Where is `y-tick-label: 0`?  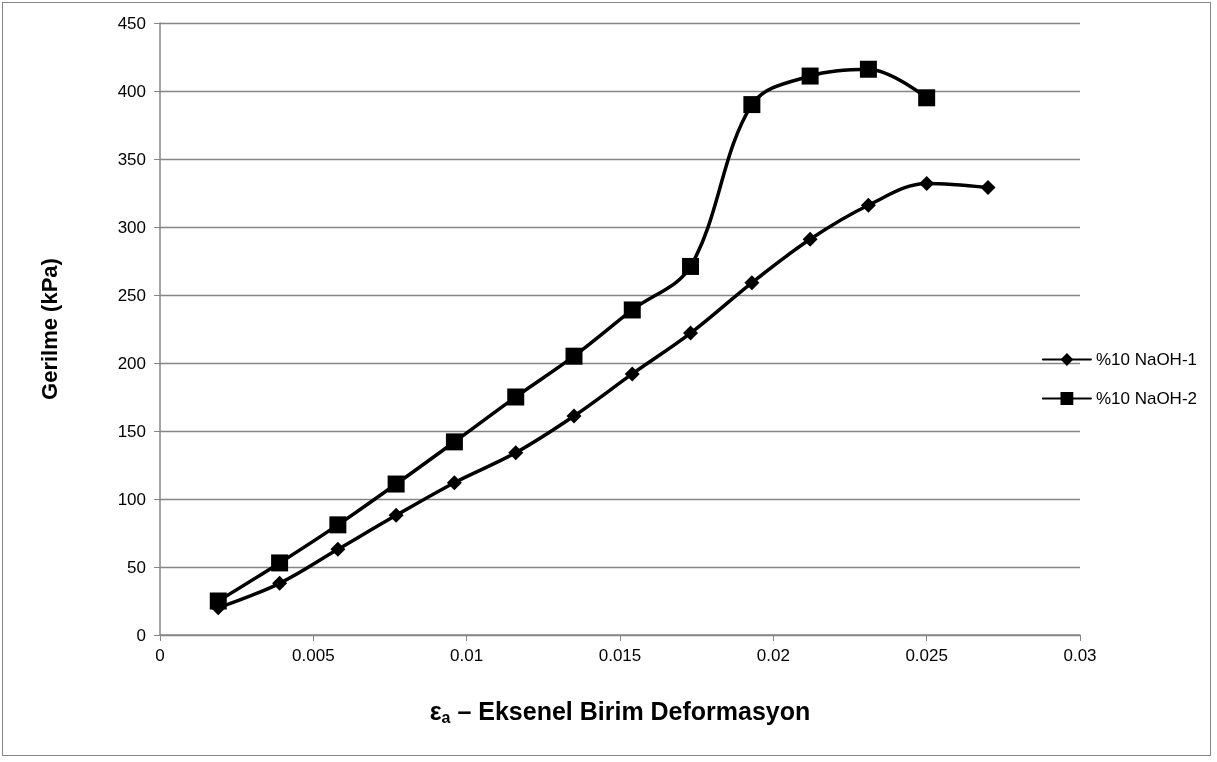
y-tick-label: 0 is located at coordinates (141, 635).